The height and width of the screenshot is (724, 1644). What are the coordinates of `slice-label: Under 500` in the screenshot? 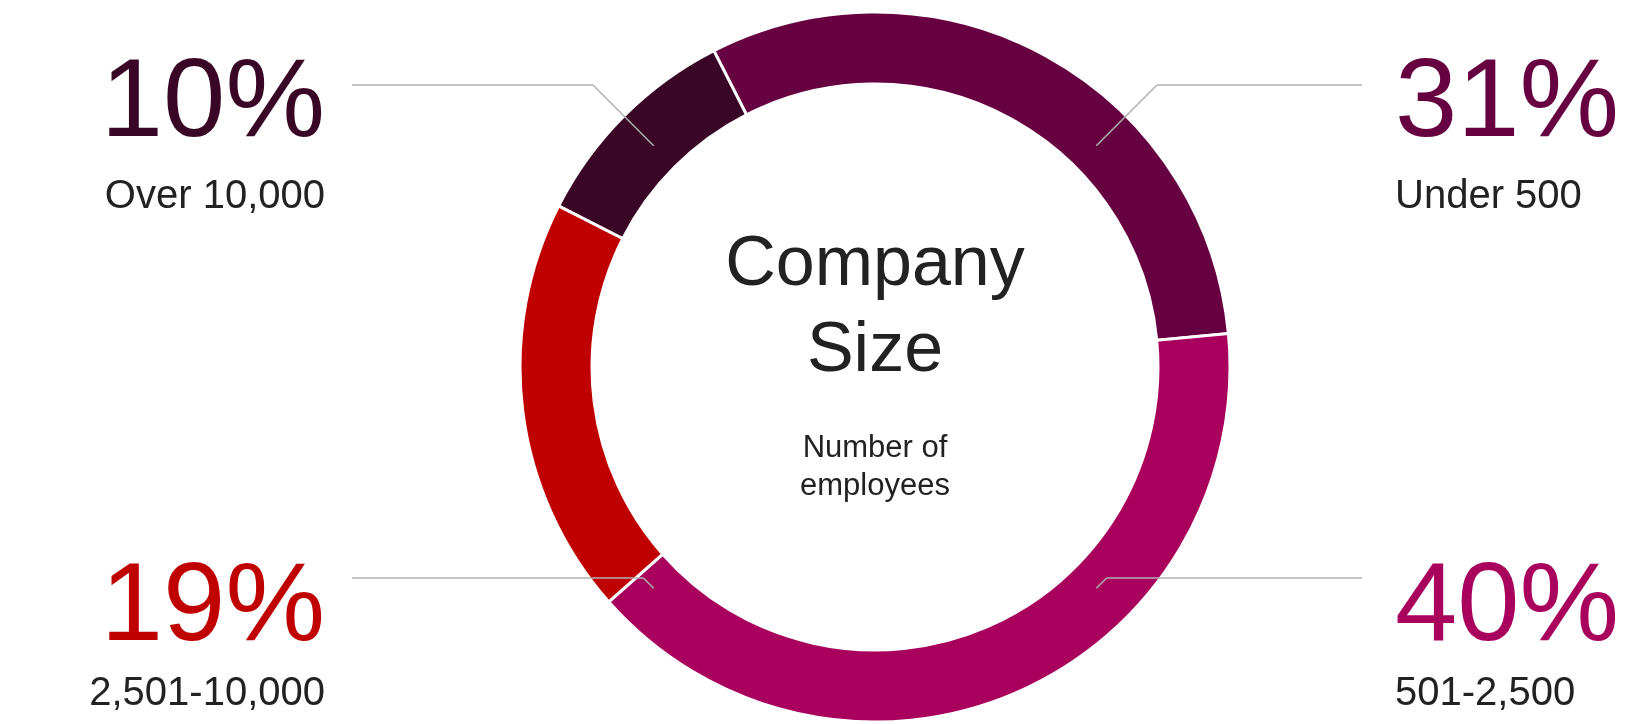 It's located at (1488, 194).